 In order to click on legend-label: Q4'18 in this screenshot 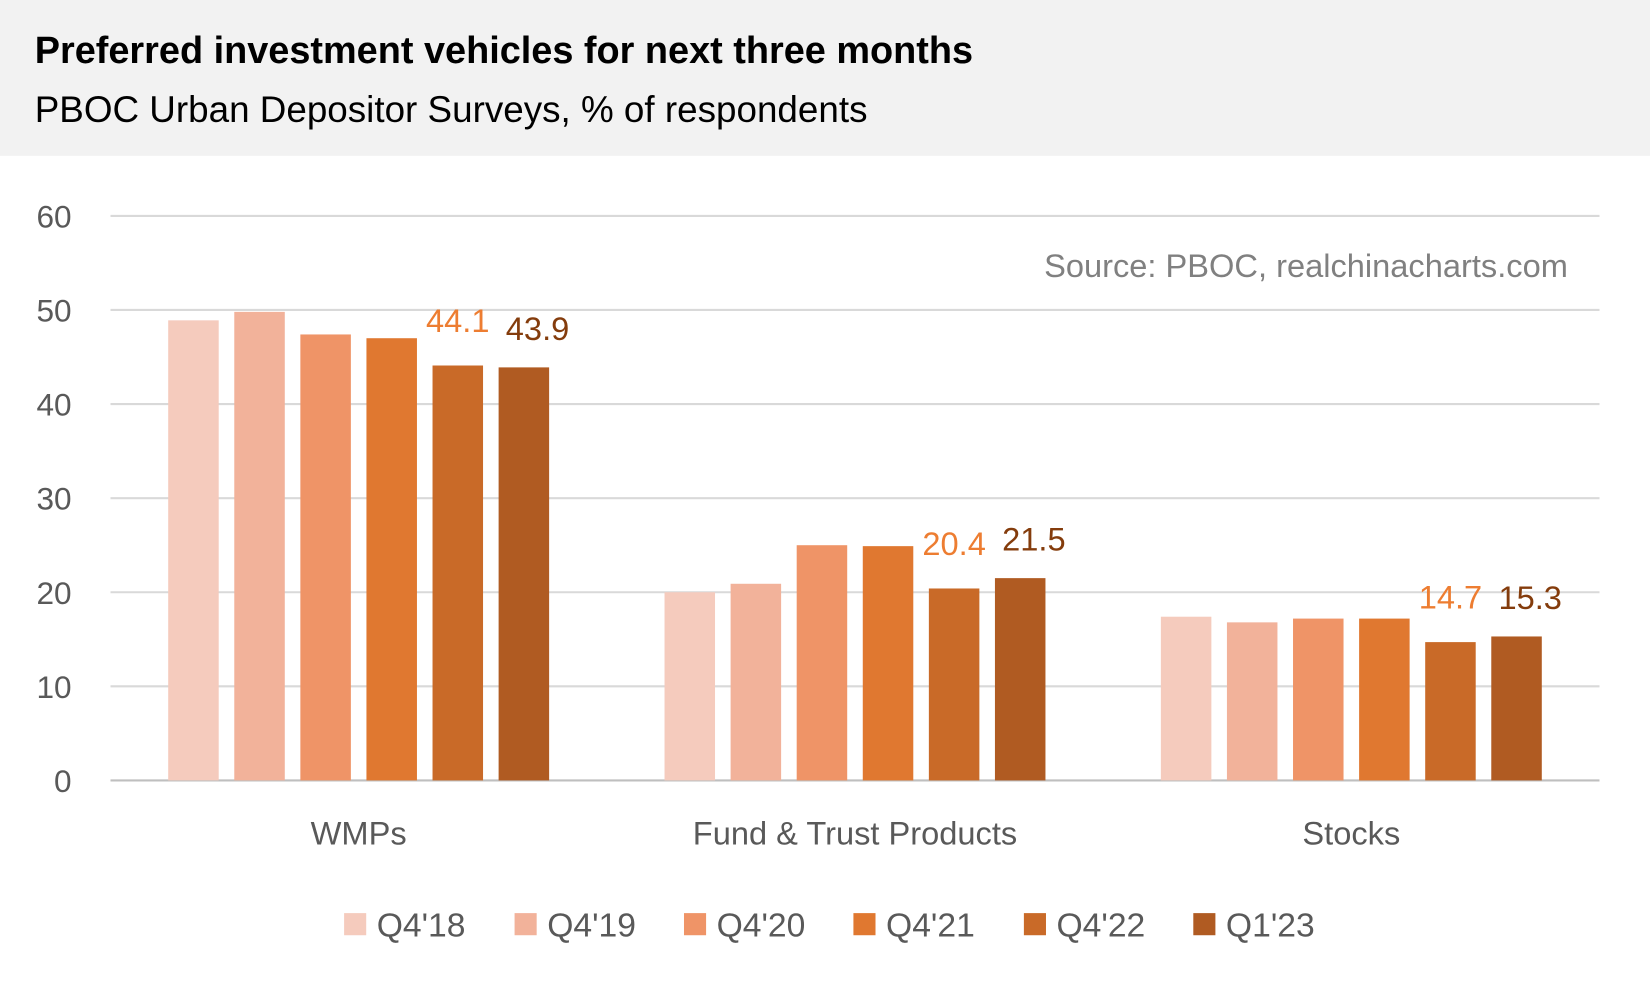, I will do `click(421, 925)`.